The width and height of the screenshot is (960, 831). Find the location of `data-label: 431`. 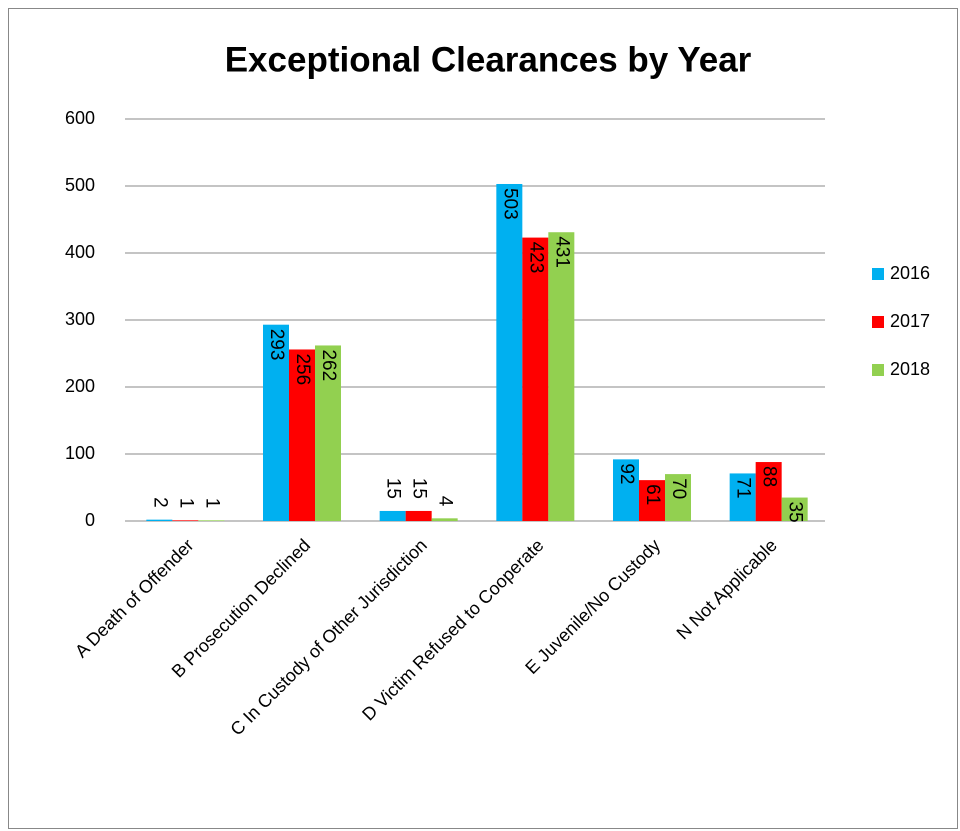

data-label: 431 is located at coordinates (561, 252).